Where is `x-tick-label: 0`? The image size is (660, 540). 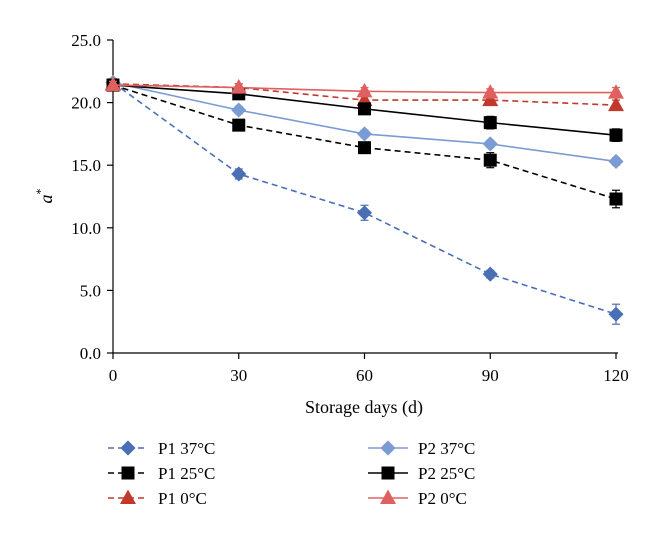 x-tick-label: 0 is located at coordinates (113, 375).